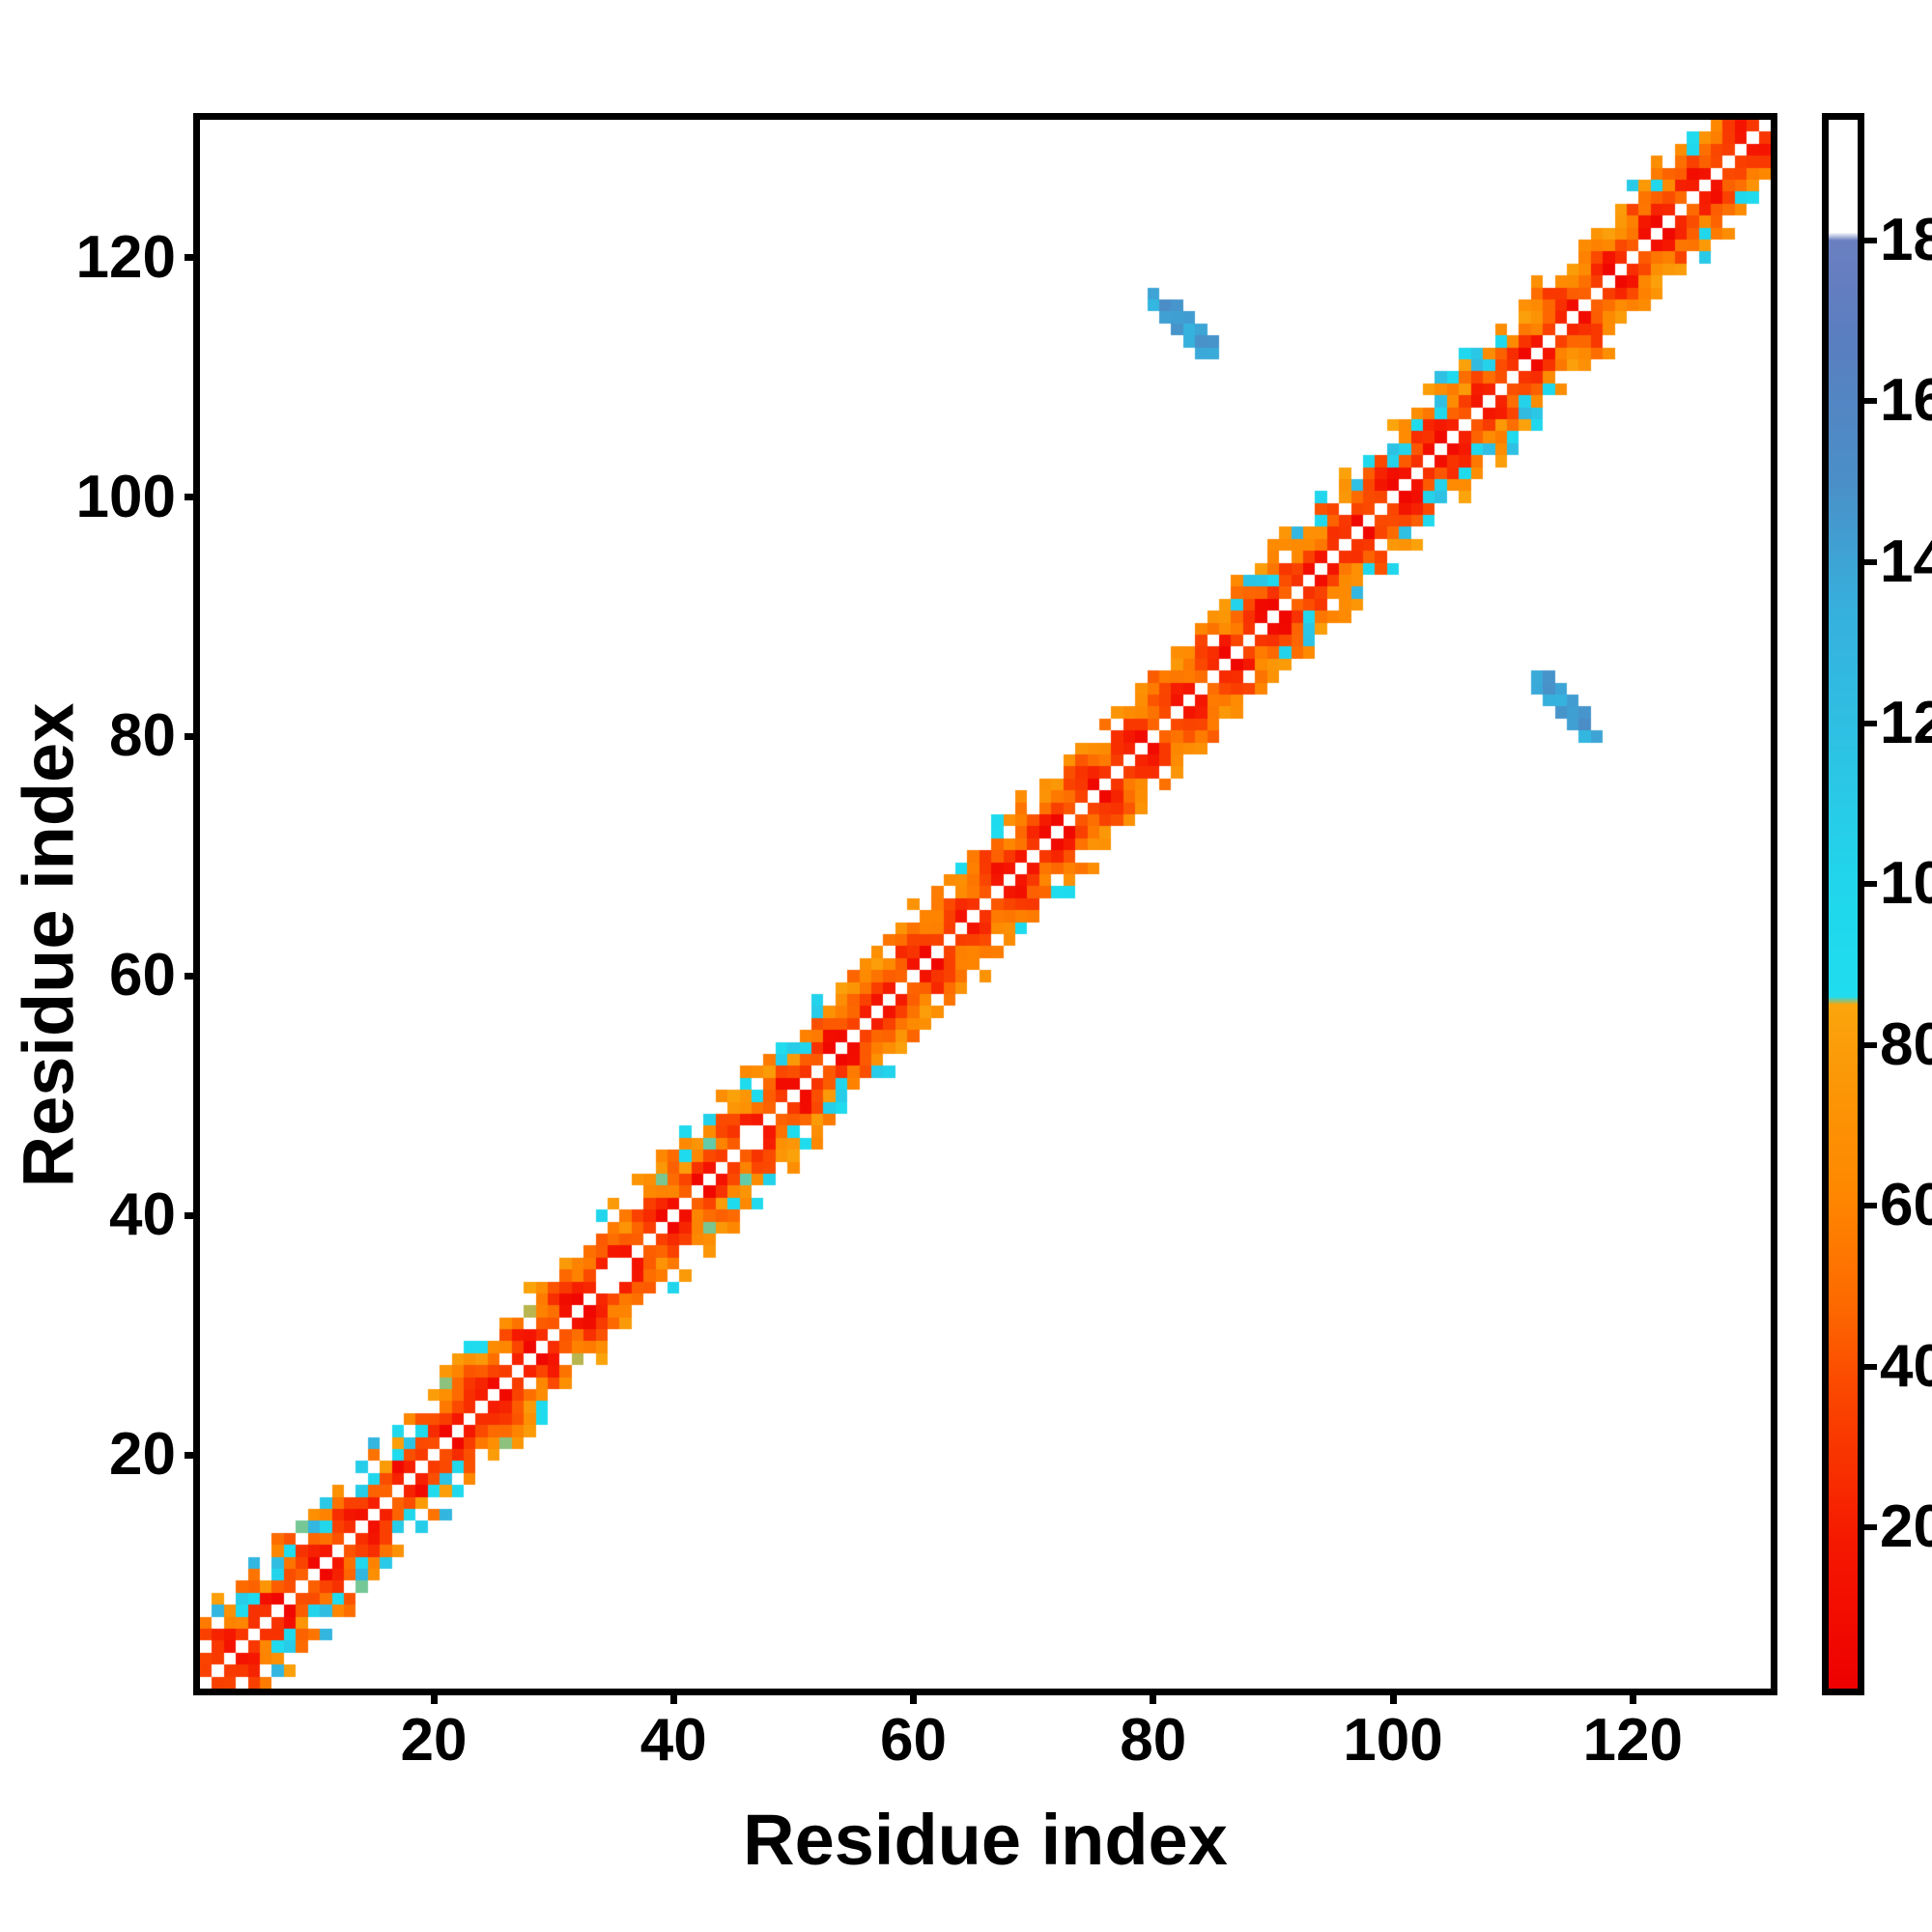  What do you see at coordinates (142, 975) in the screenshot?
I see `y-tick-label: 60` at bounding box center [142, 975].